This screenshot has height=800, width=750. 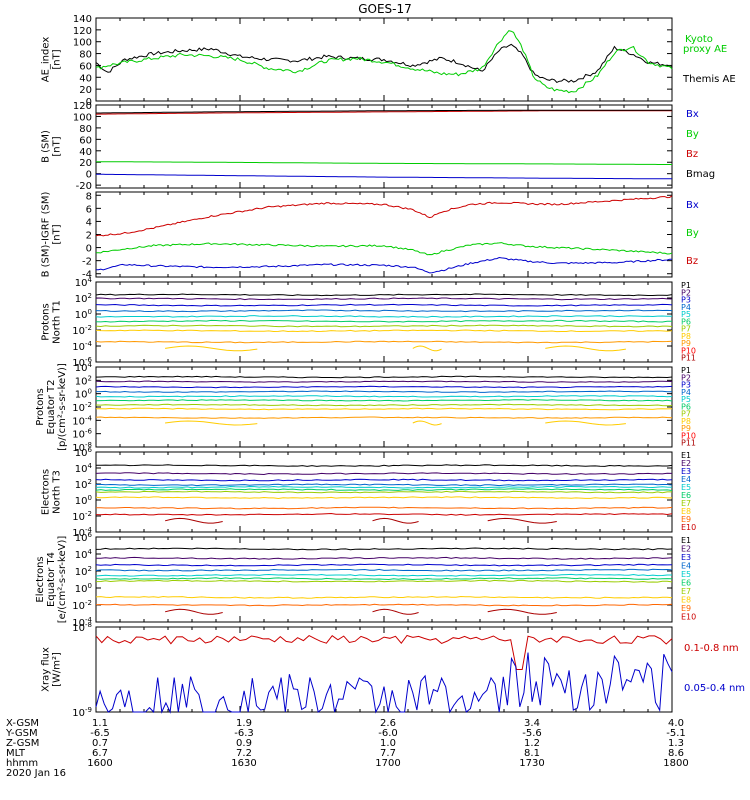 I want to click on axis-row-value: 8.1, so click(x=532, y=753).